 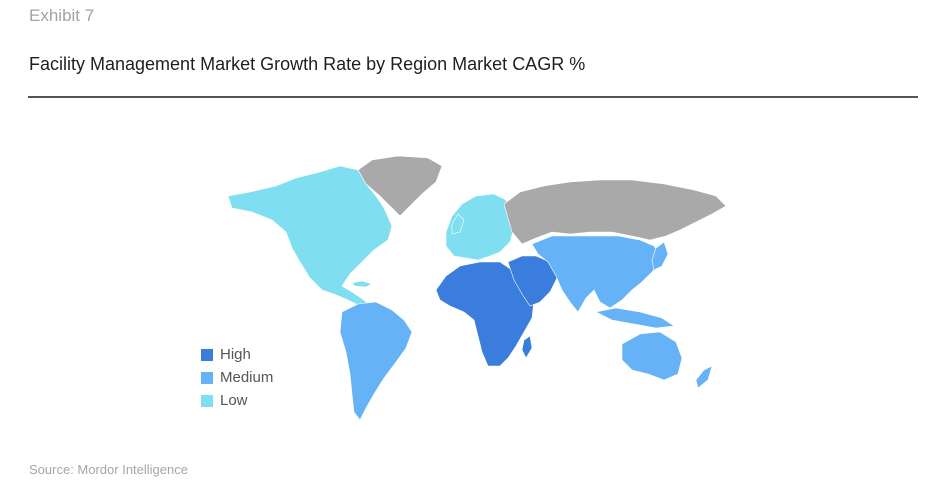 What do you see at coordinates (652, 356) in the screenshot?
I see `region-australia` at bounding box center [652, 356].